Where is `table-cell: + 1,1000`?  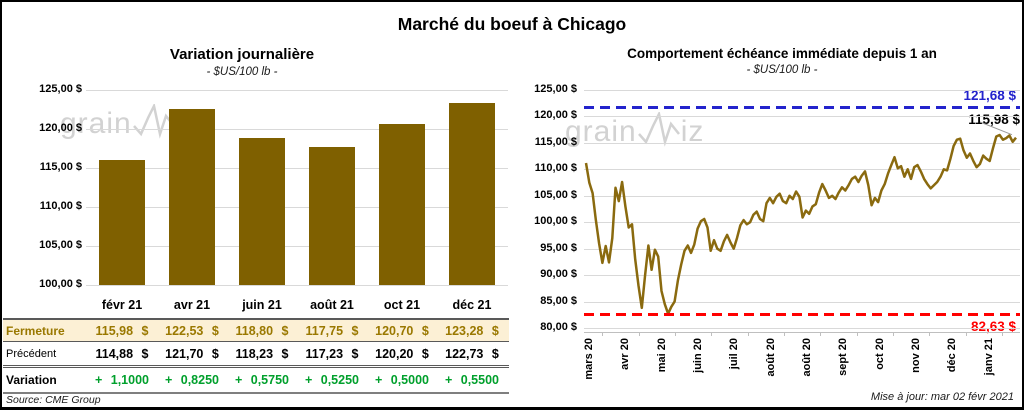
table-cell: + 1,1000 is located at coordinates (121, 380).